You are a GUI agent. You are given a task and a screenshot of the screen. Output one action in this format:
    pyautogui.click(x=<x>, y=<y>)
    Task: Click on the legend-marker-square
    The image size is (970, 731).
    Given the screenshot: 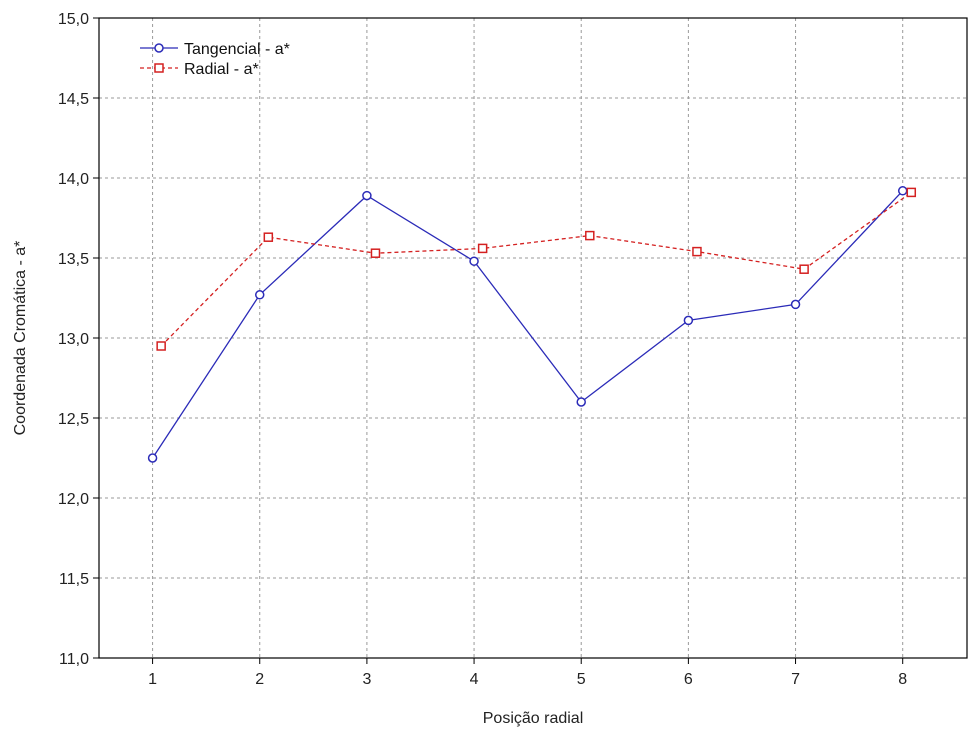 What is the action you would take?
    pyautogui.click(x=159, y=68)
    